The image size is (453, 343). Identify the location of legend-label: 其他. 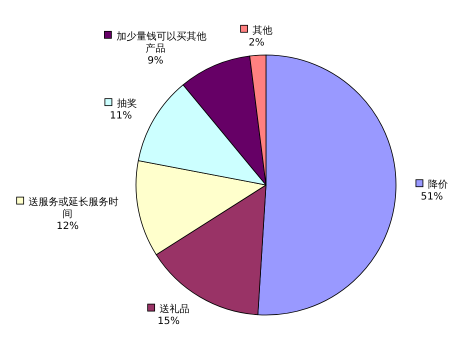
(262, 30).